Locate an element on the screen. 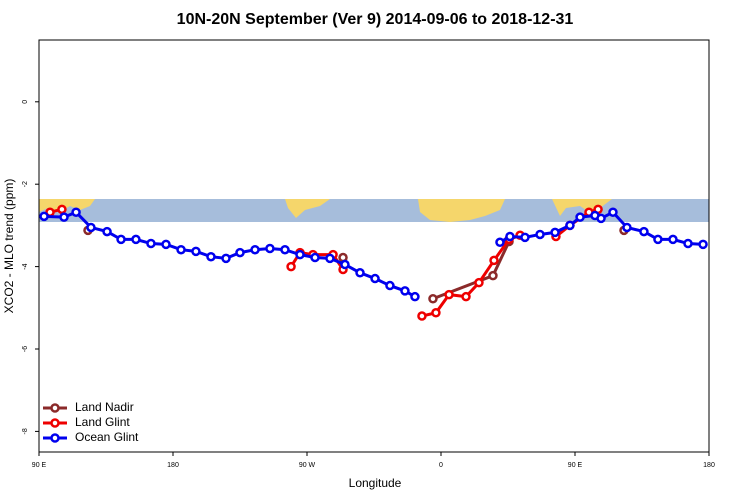 The height and width of the screenshot is (500, 750). map-ocean is located at coordinates (374, 210).